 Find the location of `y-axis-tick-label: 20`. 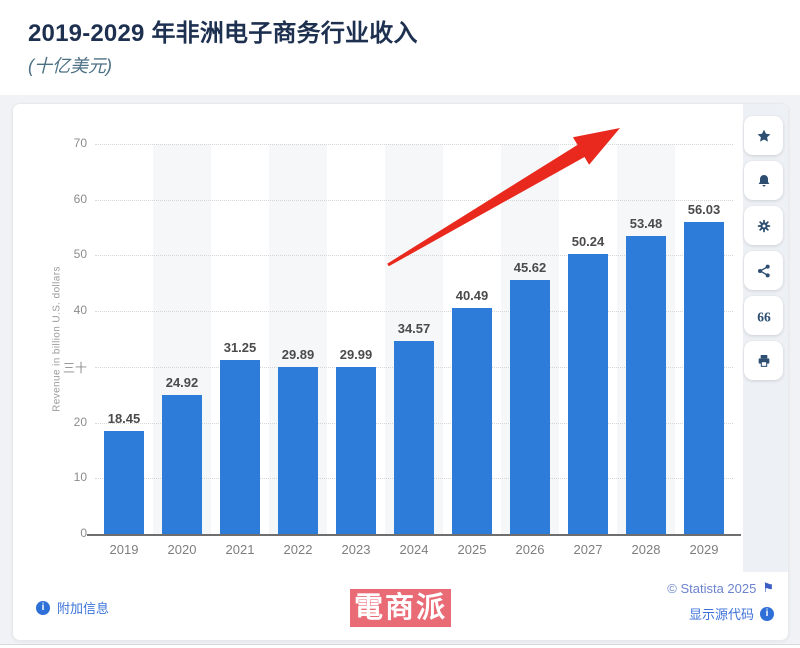

y-axis-tick-label: 20 is located at coordinates (80, 421).